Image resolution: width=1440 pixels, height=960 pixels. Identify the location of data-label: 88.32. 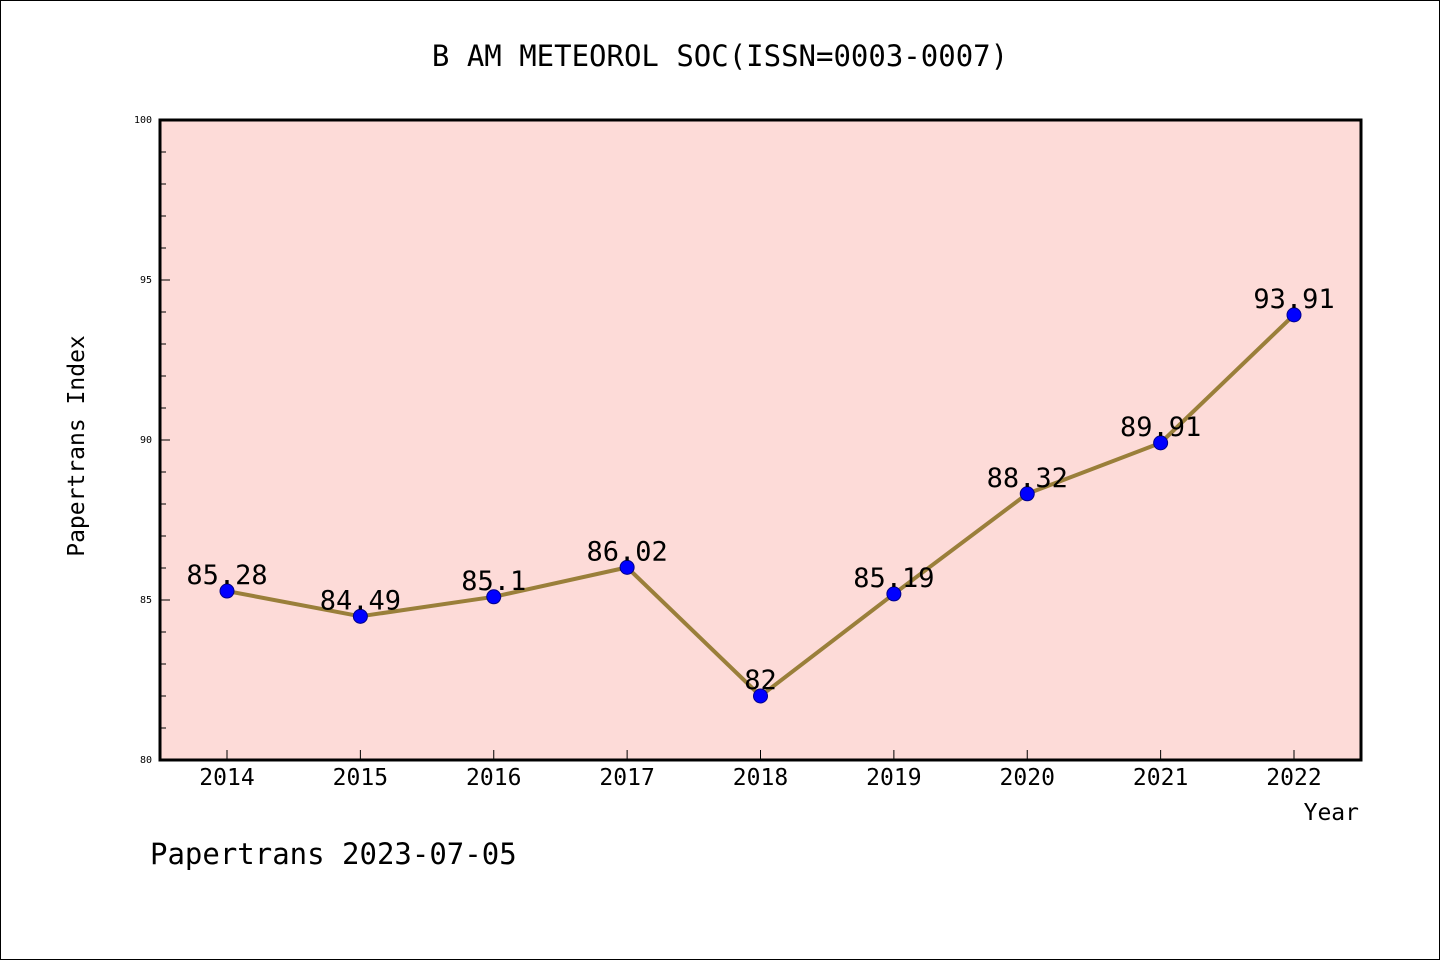
(1027, 478).